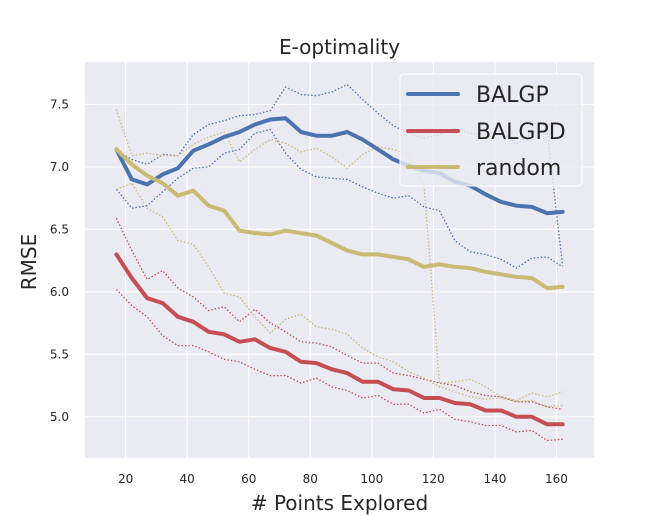  I want to click on y-tick-label: 6.5, so click(59, 229).